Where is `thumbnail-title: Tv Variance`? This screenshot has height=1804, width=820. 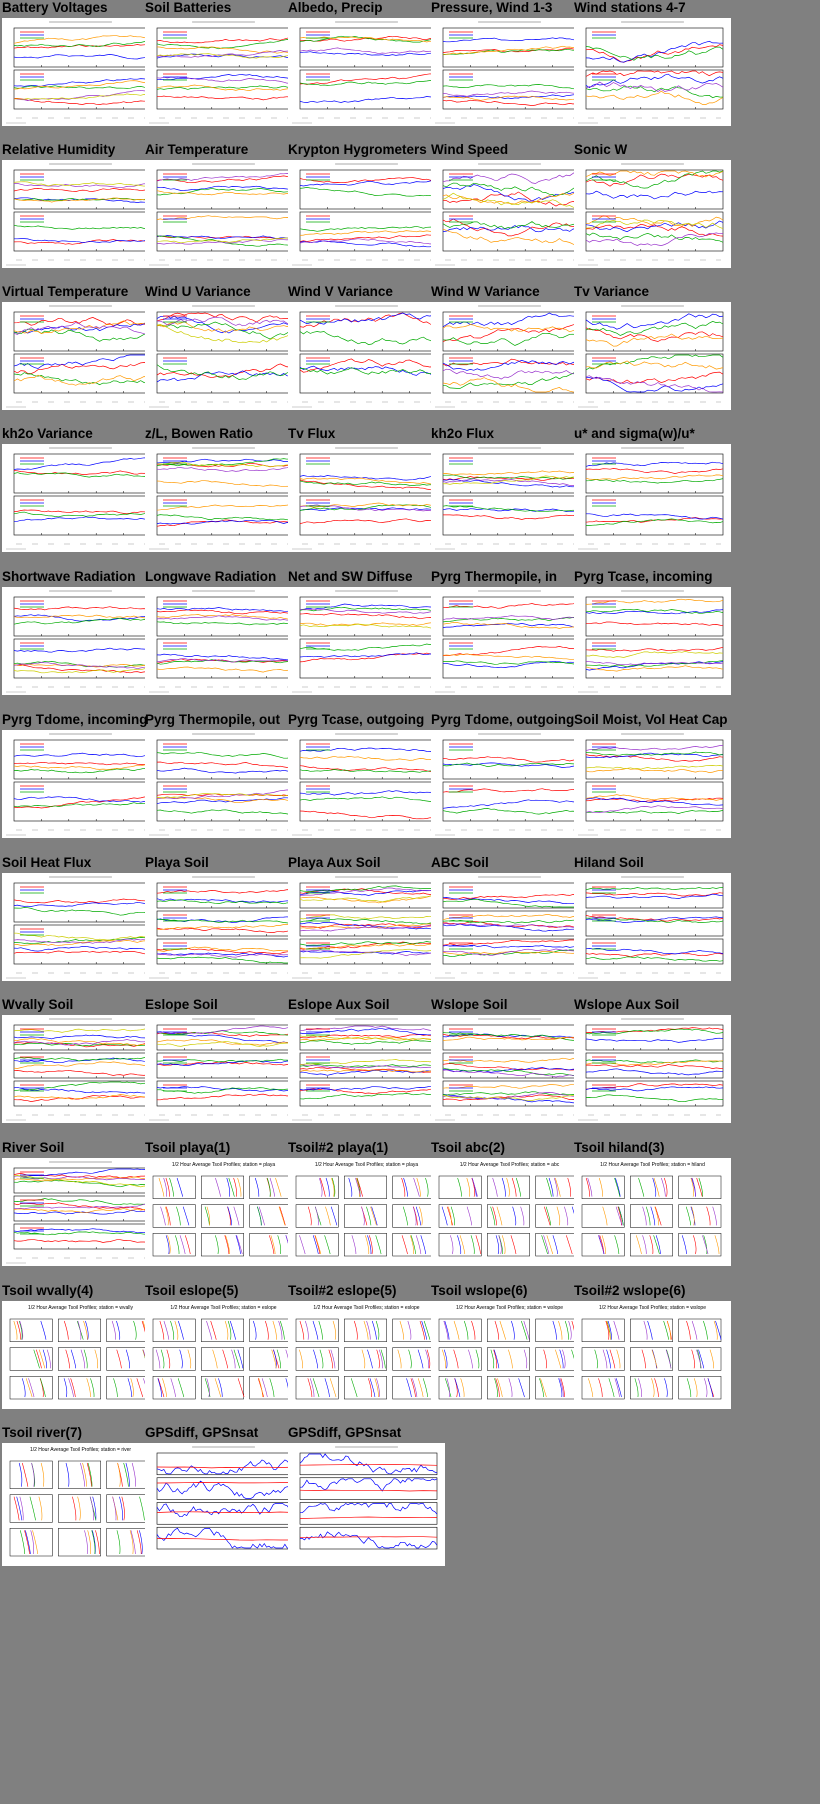
thumbnail-title: Tv Variance is located at coordinates (612, 291).